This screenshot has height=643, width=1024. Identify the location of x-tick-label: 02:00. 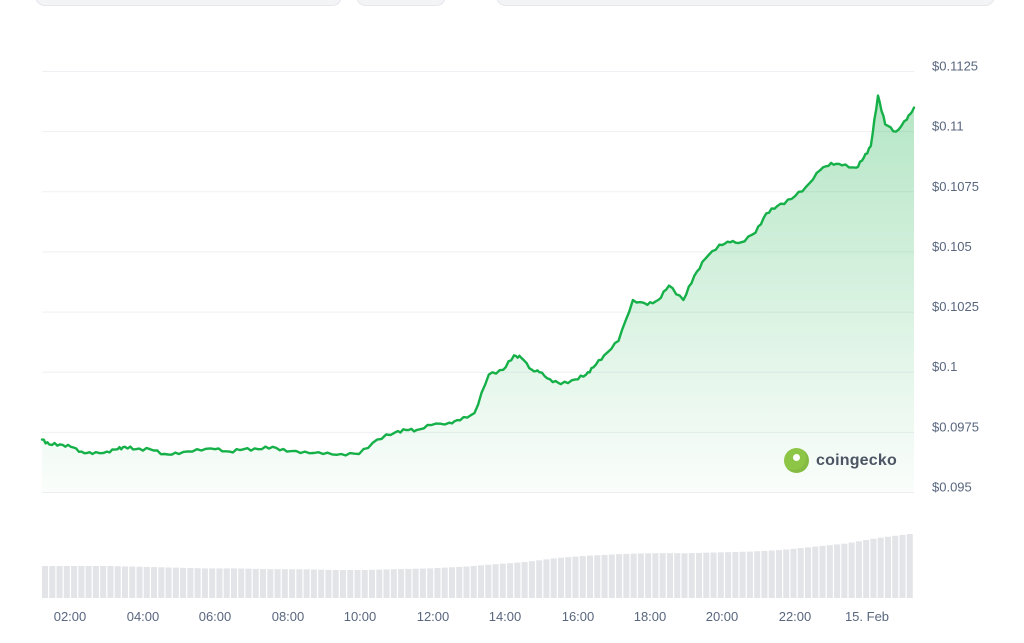
(70, 616).